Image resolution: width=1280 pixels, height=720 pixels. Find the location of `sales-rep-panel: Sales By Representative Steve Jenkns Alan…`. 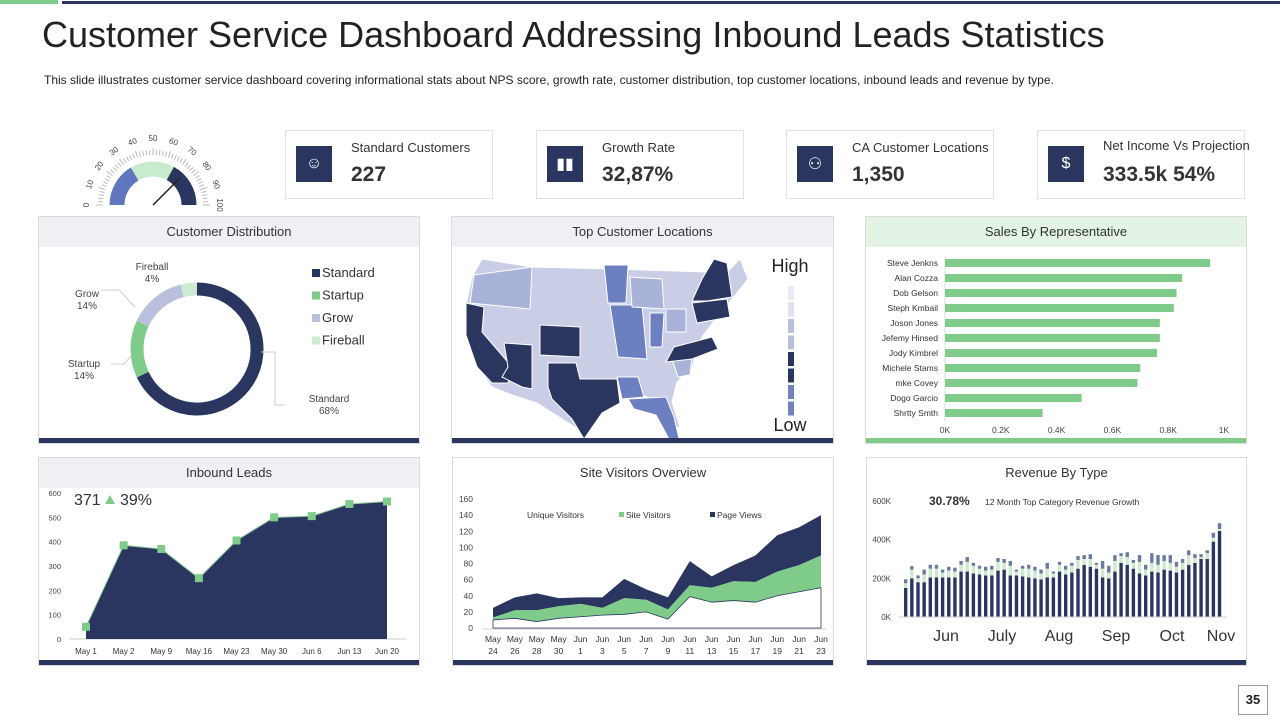

sales-rep-panel: Sales By Representative Steve Jenkns Alan… is located at coordinates (1056, 330).